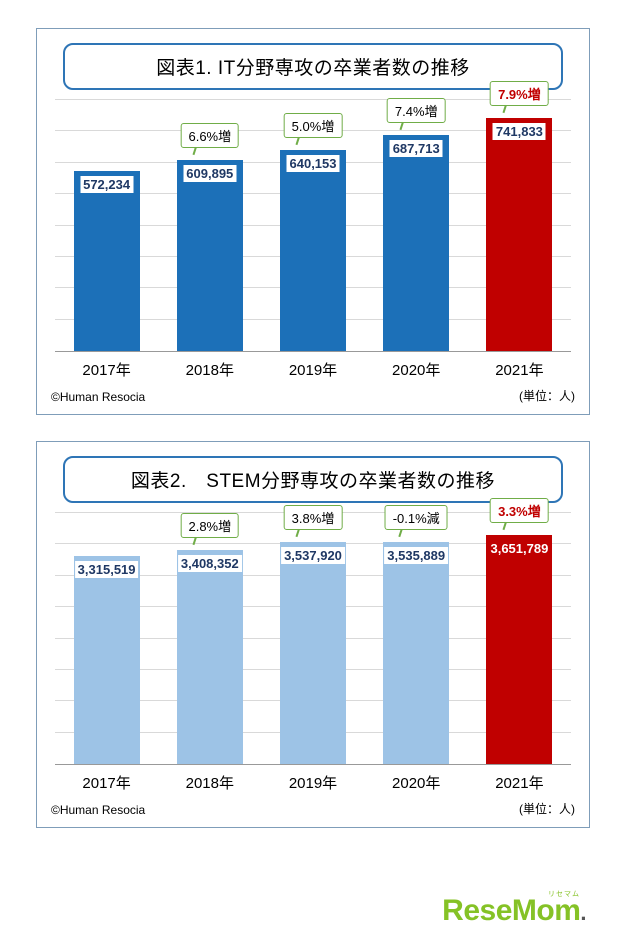 This screenshot has width=626, height=928. What do you see at coordinates (313, 394) in the screenshot?
I see `chart1-footer: ©Human Resocia (単位：人)` at bounding box center [313, 394].